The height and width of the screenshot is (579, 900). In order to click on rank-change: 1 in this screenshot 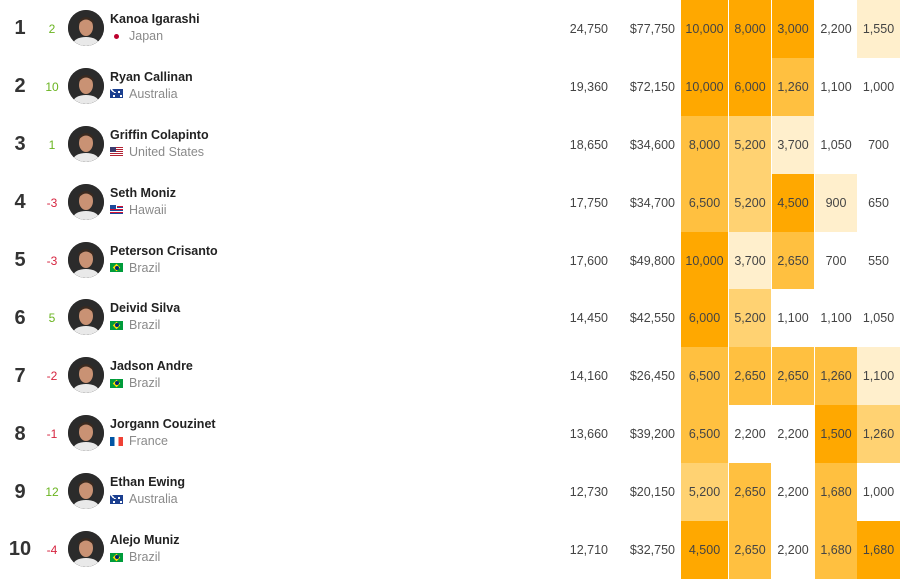, I will do `click(52, 144)`.